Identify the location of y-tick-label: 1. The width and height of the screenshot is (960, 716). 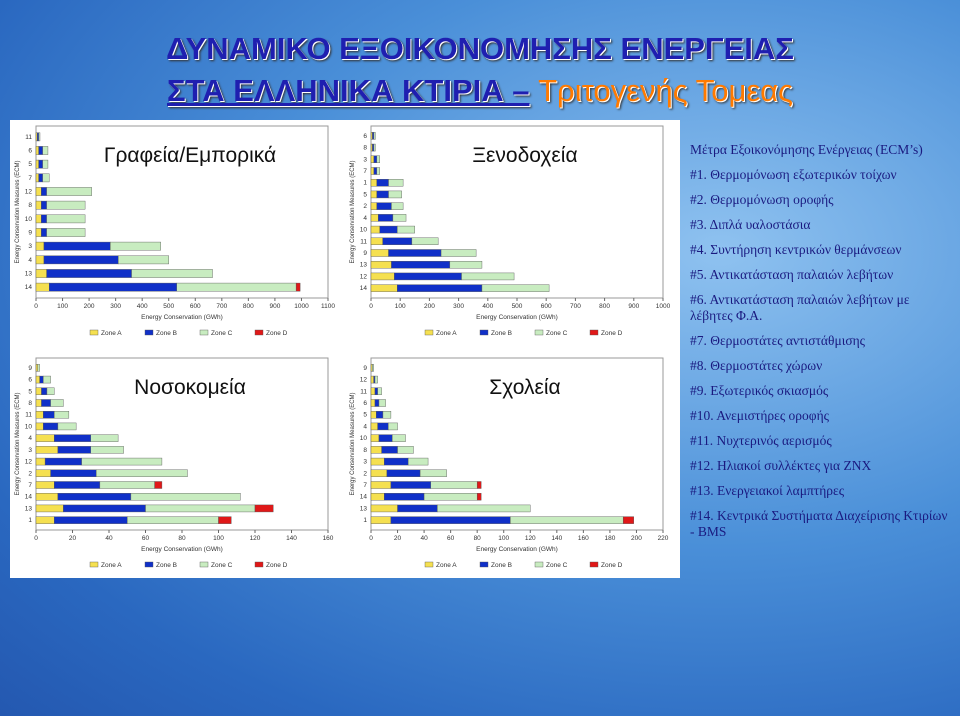
(30, 520).